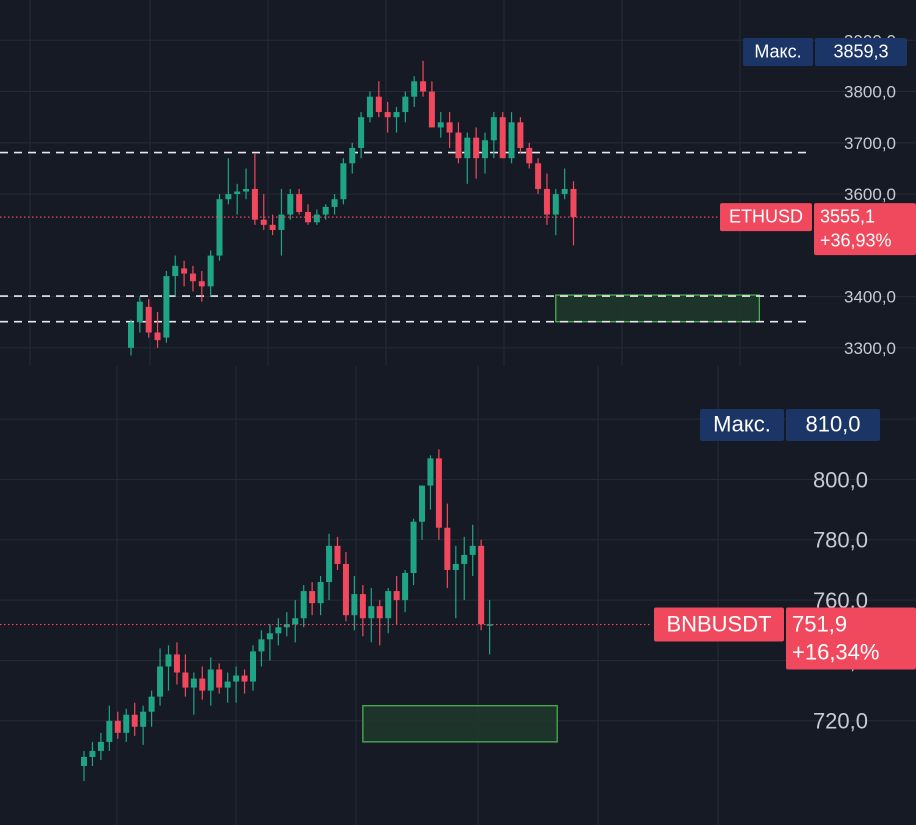 The image size is (916, 825). Describe the element at coordinates (856, 241) in the screenshot. I see `change-percent-text: +36,93%` at that location.